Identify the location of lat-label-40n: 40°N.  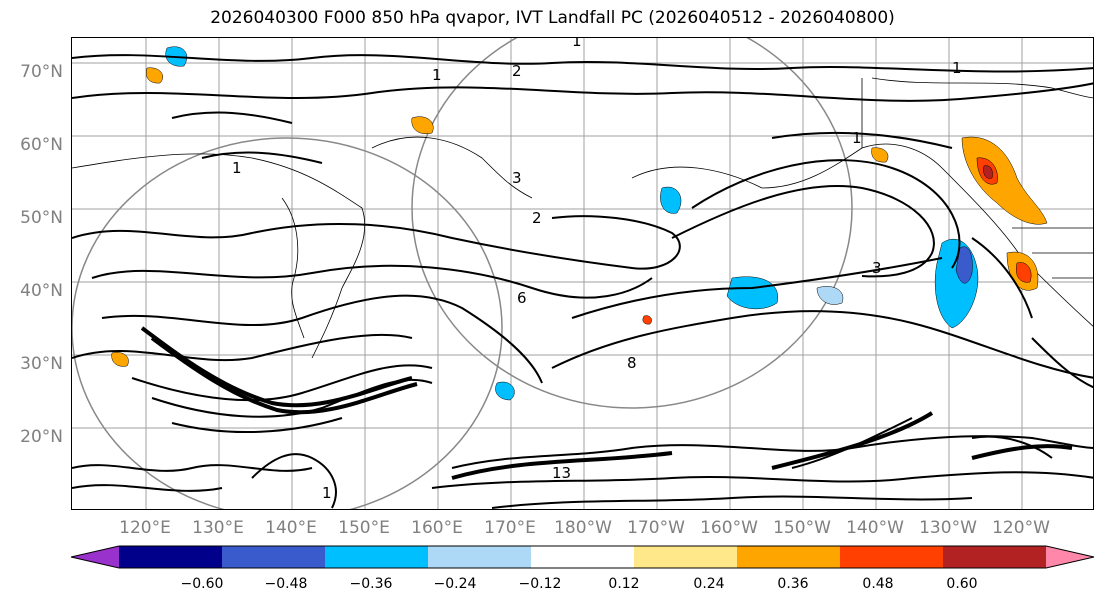
(41, 291).